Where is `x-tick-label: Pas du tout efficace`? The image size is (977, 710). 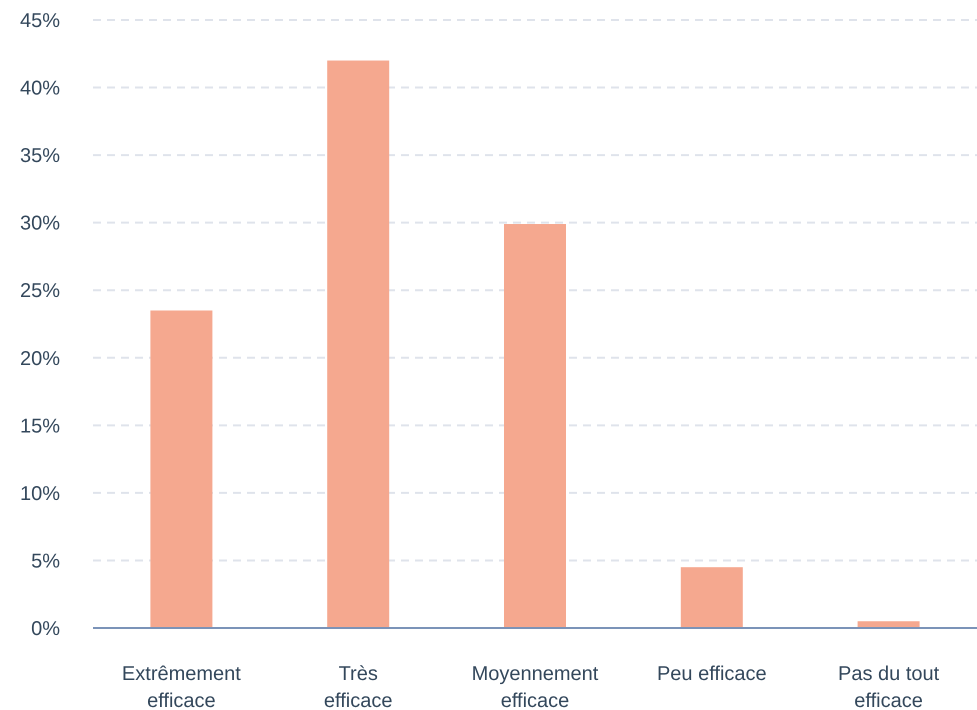 x-tick-label: Pas du tout efficace is located at coordinates (889, 686).